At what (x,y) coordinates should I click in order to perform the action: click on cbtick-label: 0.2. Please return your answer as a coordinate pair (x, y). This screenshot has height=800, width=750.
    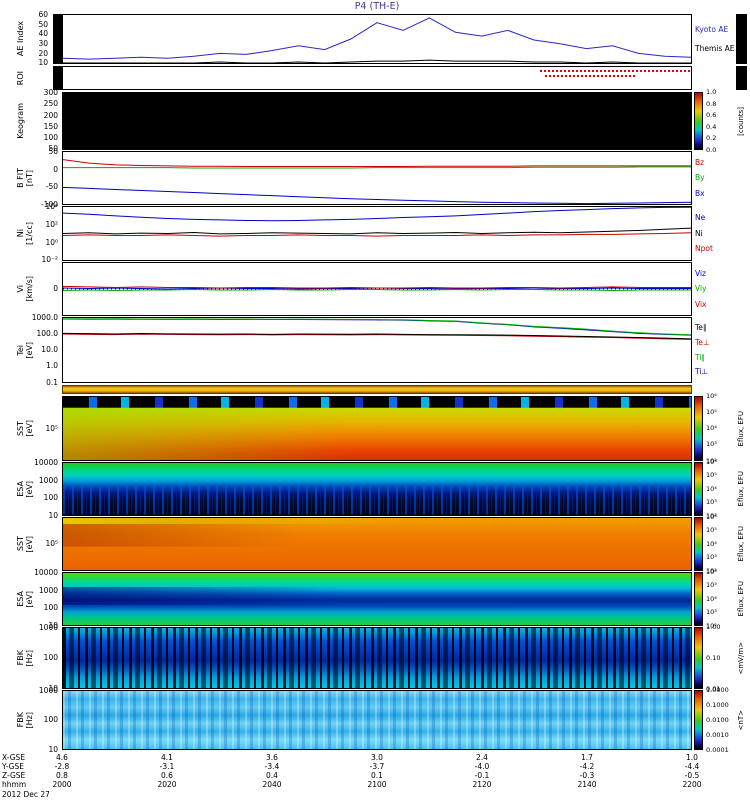
    Looking at the image, I should click on (711, 138).